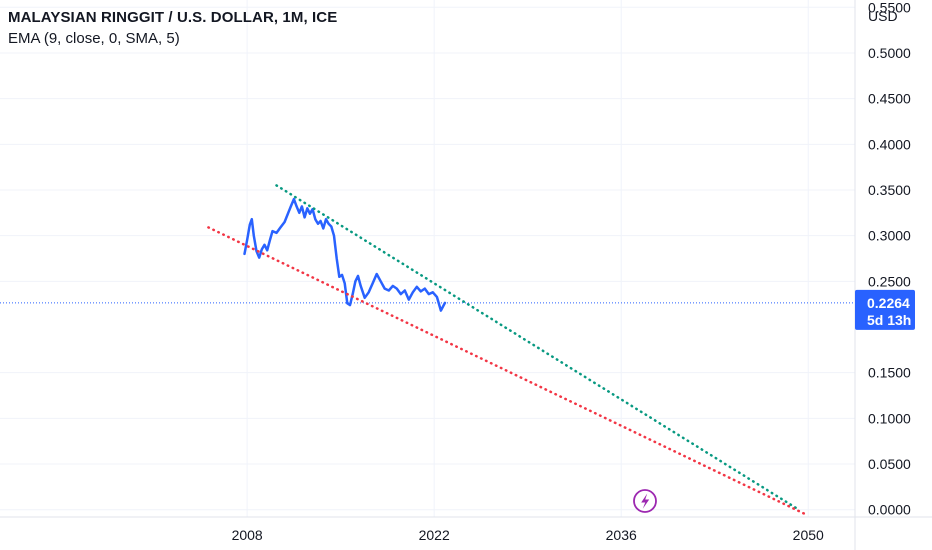 This screenshot has width=932, height=550. I want to click on y-tick-label: 0.2500, so click(889, 281).